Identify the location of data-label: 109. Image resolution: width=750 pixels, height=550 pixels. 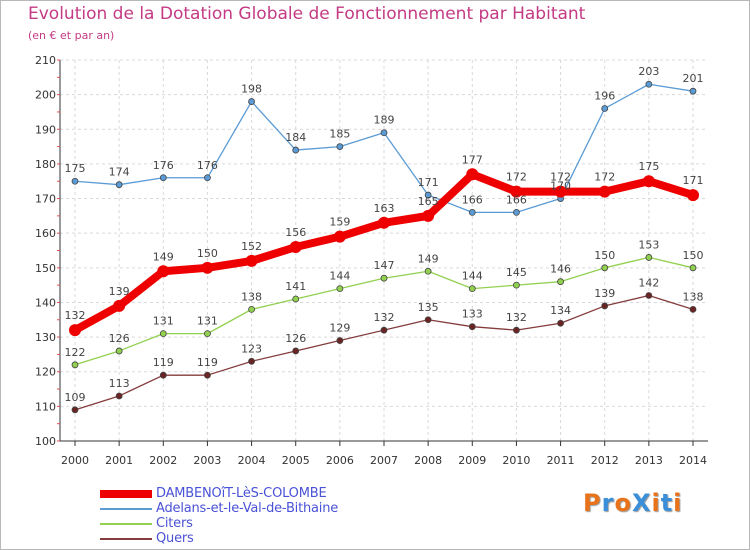
(75, 397).